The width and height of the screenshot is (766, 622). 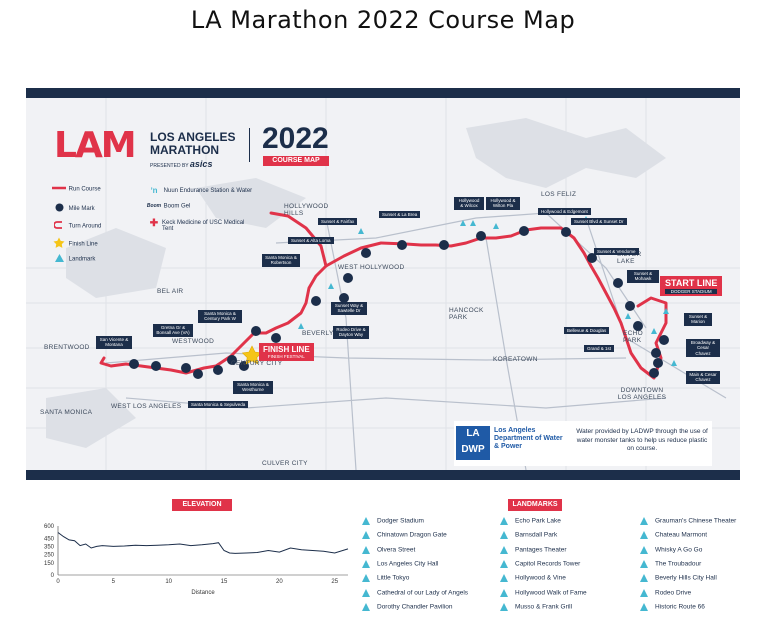 I want to click on area-label: HANCOCK PARK, so click(x=466, y=314).